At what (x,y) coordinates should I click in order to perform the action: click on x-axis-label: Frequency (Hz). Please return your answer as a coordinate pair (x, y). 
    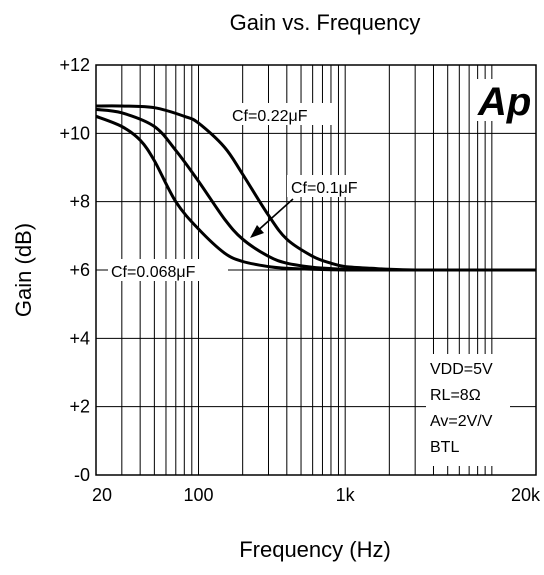
    Looking at the image, I should click on (315, 549).